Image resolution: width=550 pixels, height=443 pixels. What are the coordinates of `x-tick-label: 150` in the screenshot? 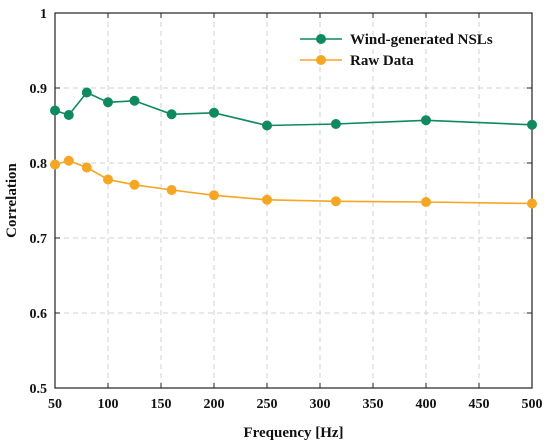 It's located at (161, 404).